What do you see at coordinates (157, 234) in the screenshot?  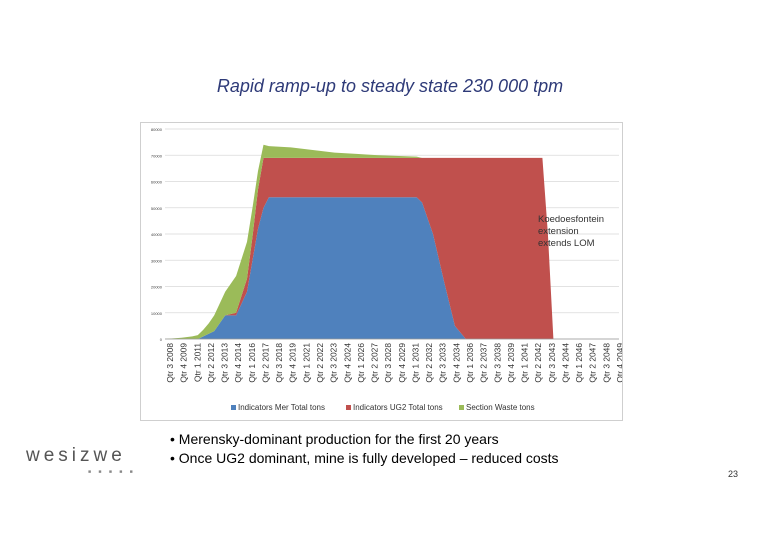 I see `y-tick-label: 40000` at bounding box center [157, 234].